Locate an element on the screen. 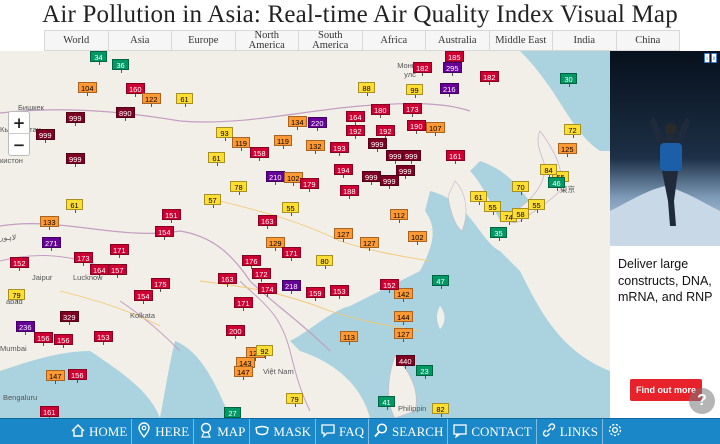 This screenshot has width=720, height=444. aqi-station-marker: 125 is located at coordinates (567, 150).